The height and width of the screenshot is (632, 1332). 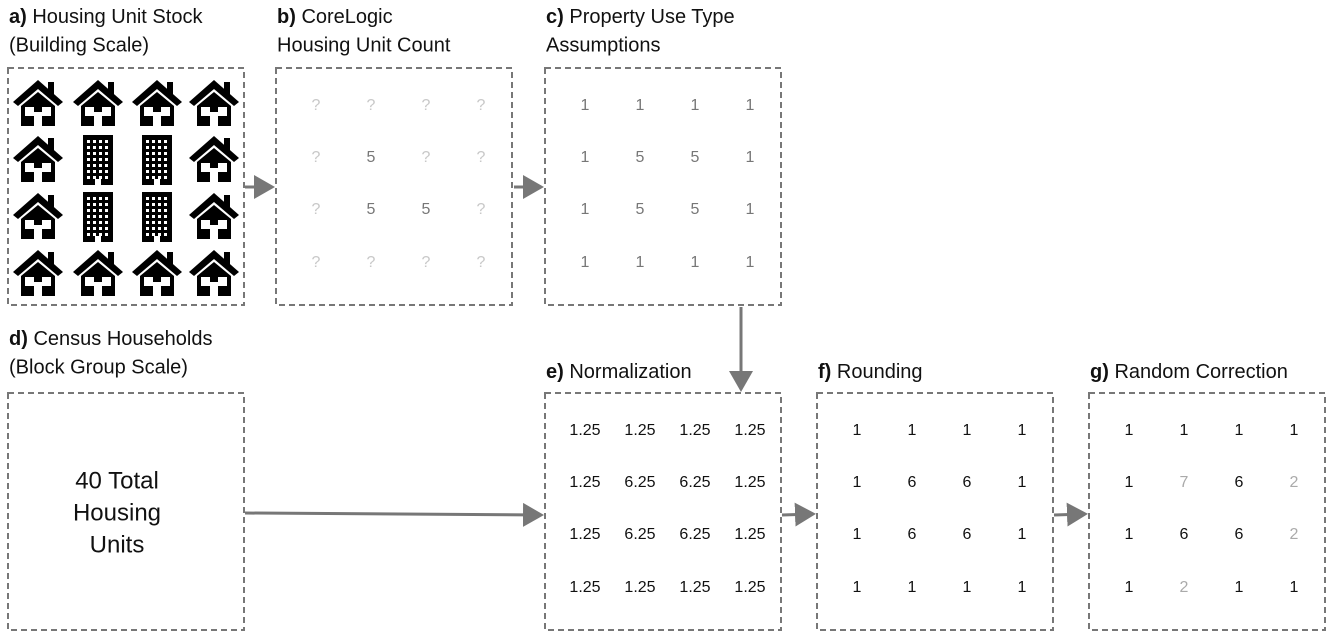 I want to click on total-text: Units, so click(x=117, y=544).